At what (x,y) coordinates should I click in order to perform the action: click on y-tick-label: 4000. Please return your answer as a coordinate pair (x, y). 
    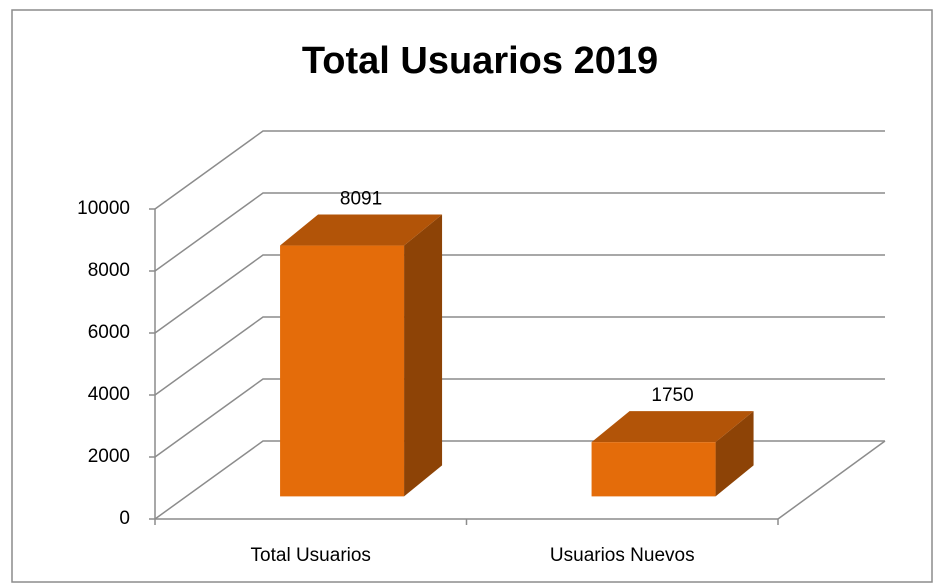
    Looking at the image, I should click on (109, 394).